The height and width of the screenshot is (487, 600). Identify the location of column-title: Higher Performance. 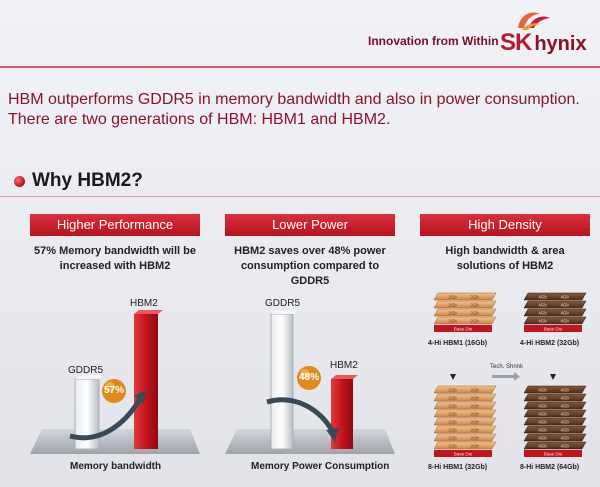
(115, 225).